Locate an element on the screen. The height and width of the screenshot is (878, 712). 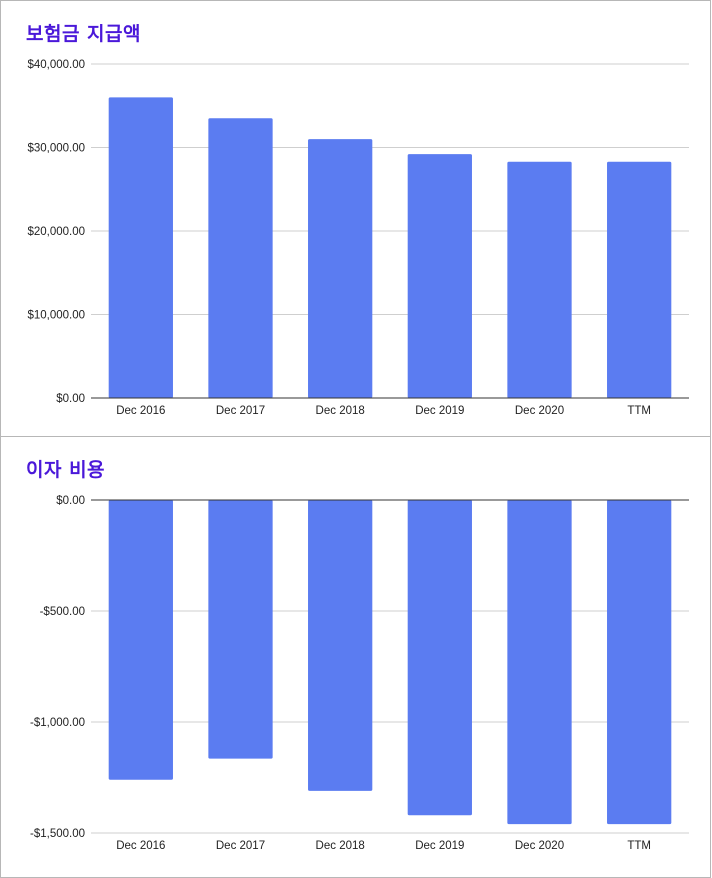
y-tick-label: $40,000.00 is located at coordinates (56, 65).